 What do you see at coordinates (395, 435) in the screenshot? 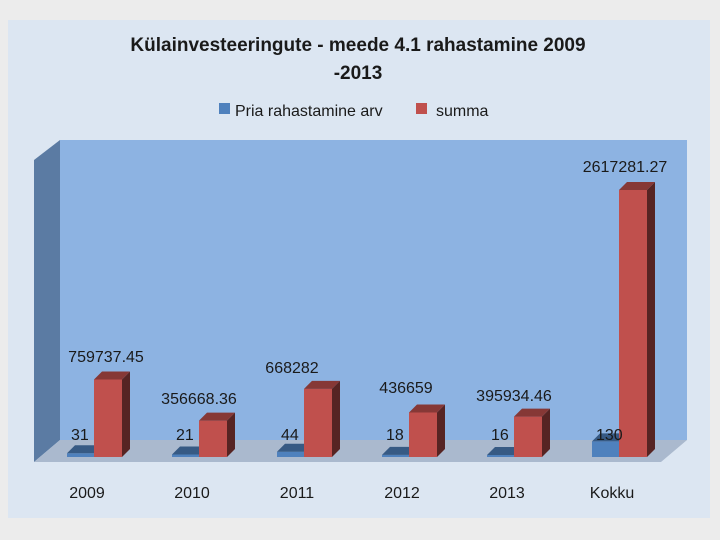
I see `data-label-arv: 18` at bounding box center [395, 435].